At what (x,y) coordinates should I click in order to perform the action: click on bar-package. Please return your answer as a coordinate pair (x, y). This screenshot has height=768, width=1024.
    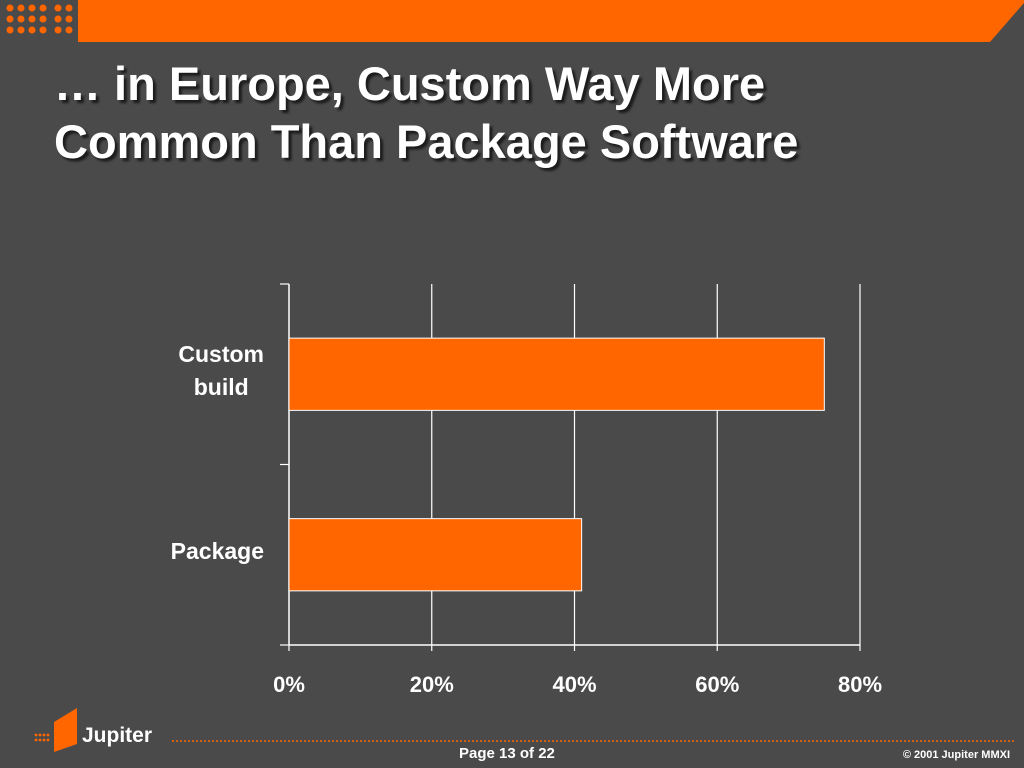
    Looking at the image, I should click on (435, 555).